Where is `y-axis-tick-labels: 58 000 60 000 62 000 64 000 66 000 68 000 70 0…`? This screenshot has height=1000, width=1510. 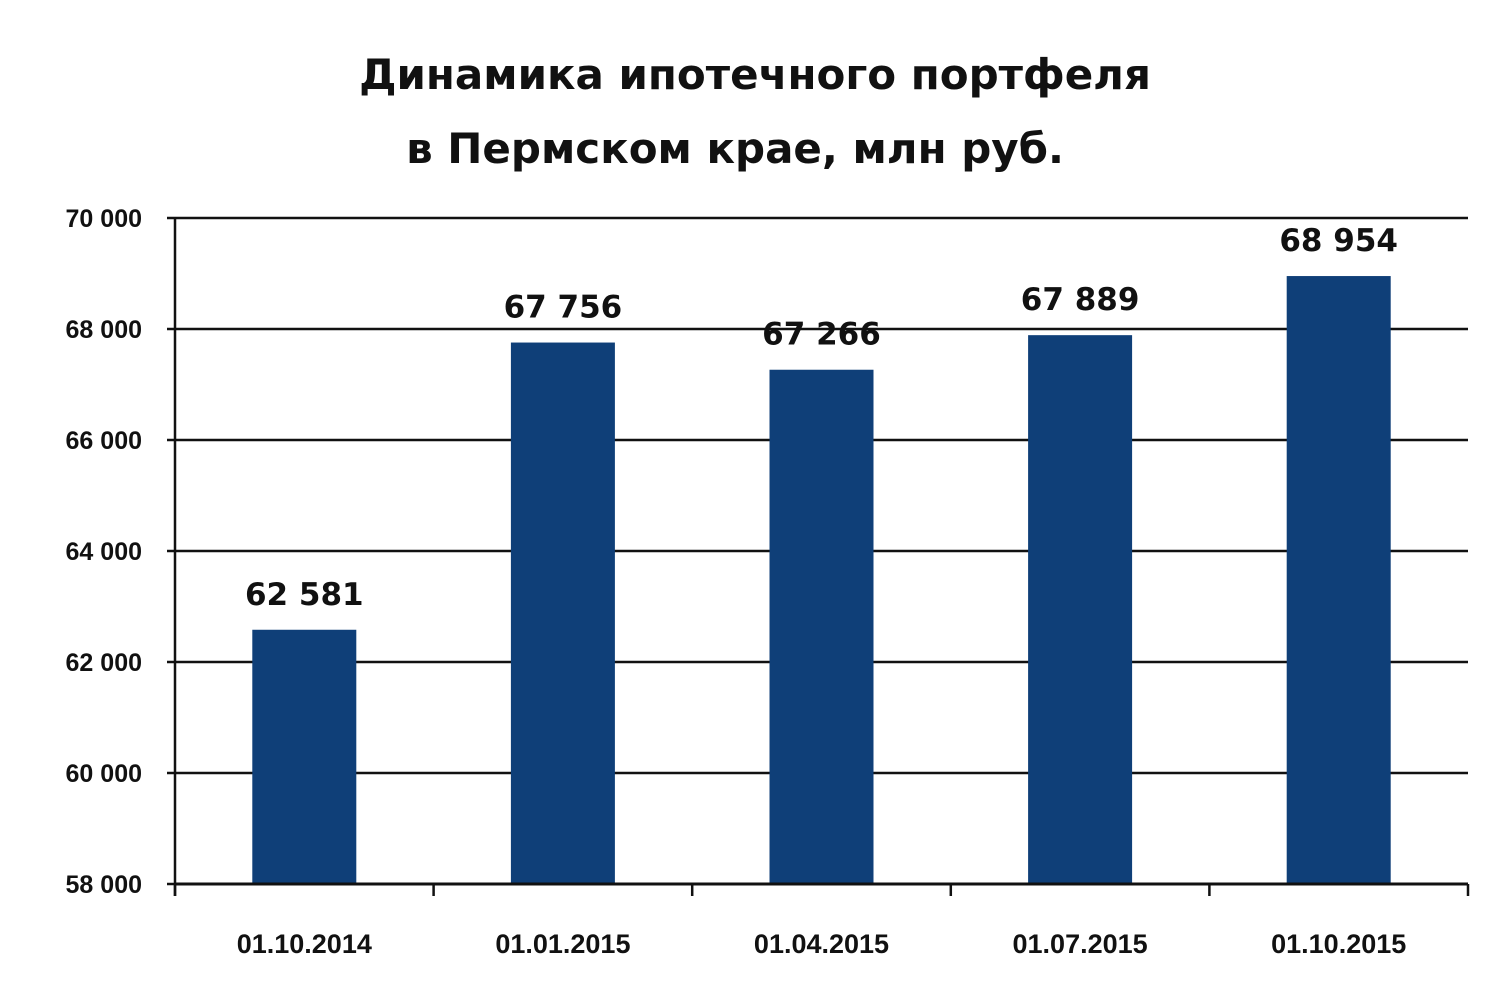 y-axis-tick-labels: 58 000 60 000 62 000 64 000 66 000 68 000 70 0… is located at coordinates (104, 552).